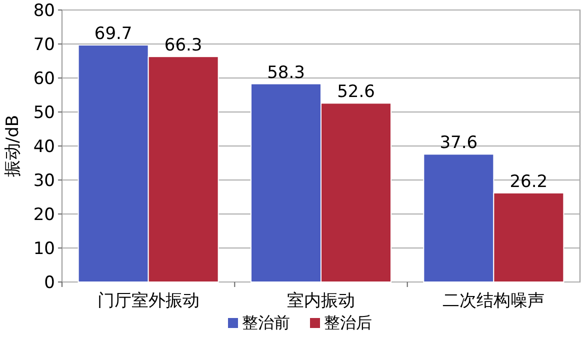  What do you see at coordinates (529, 182) in the screenshot?
I see `data-label: 26.2` at bounding box center [529, 182].